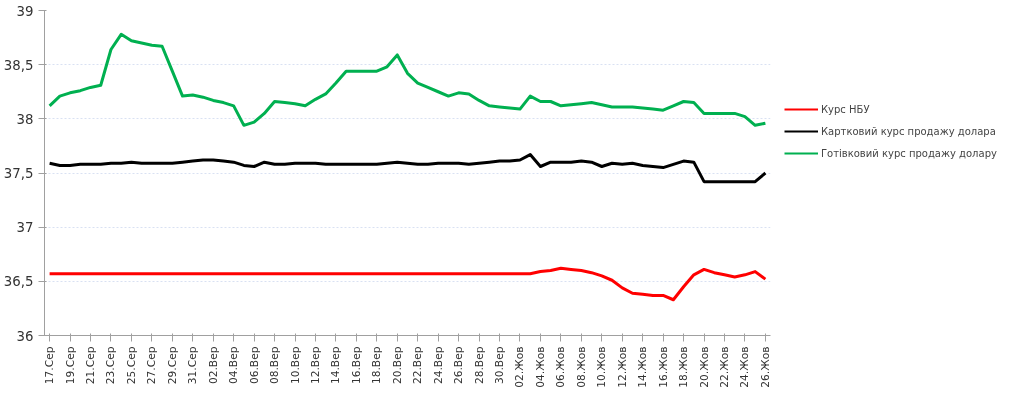 The image size is (1024, 393). Describe the element at coordinates (500, 365) in the screenshot. I see `x-tick-label: 30.Вер` at that location.